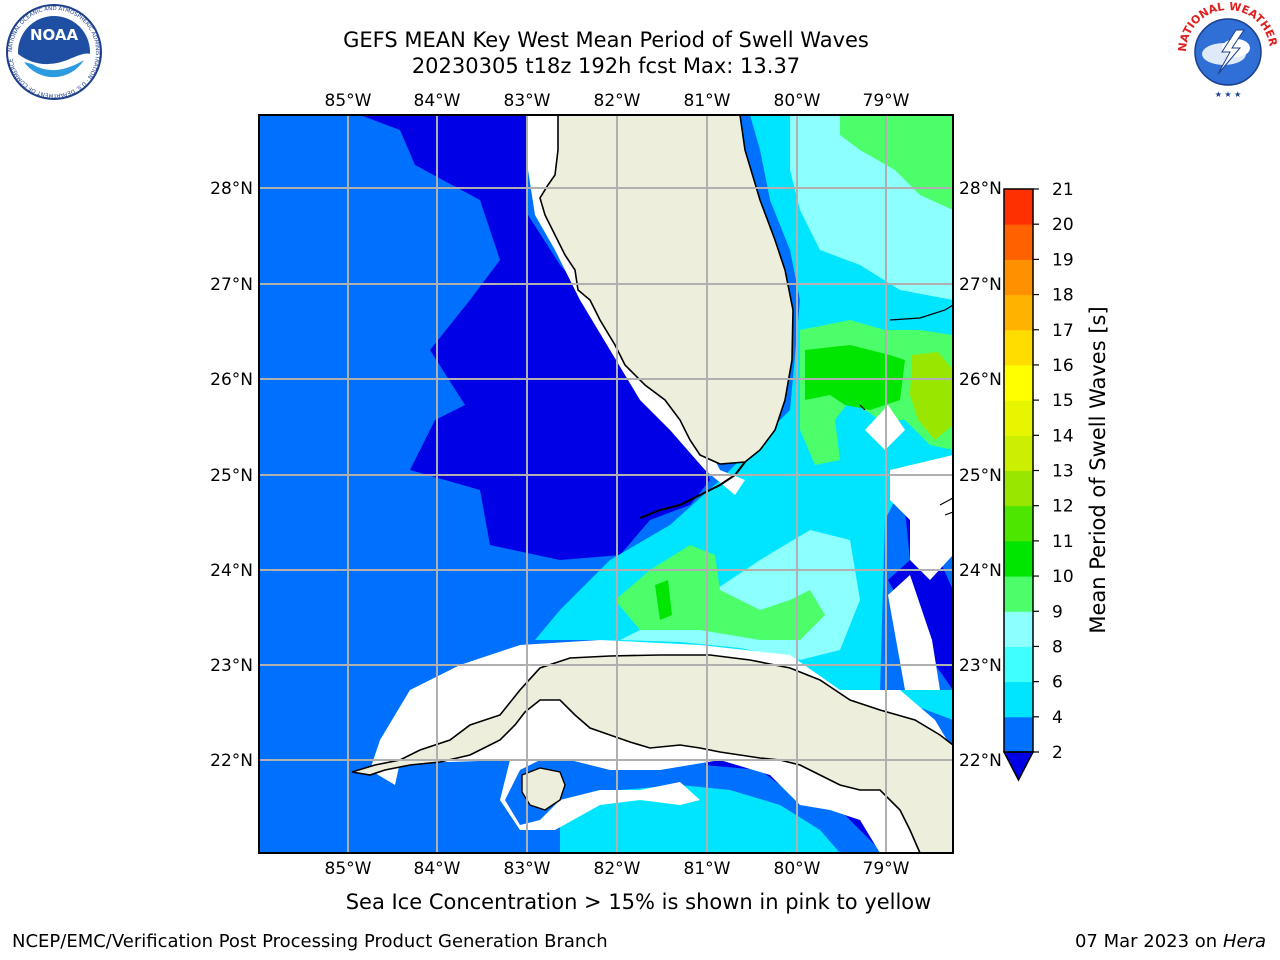 Image resolution: width=1280 pixels, height=960 pixels. What do you see at coordinates (931, 396) in the screenshot?
I see `ocean-yellow-green-max-region` at bounding box center [931, 396].